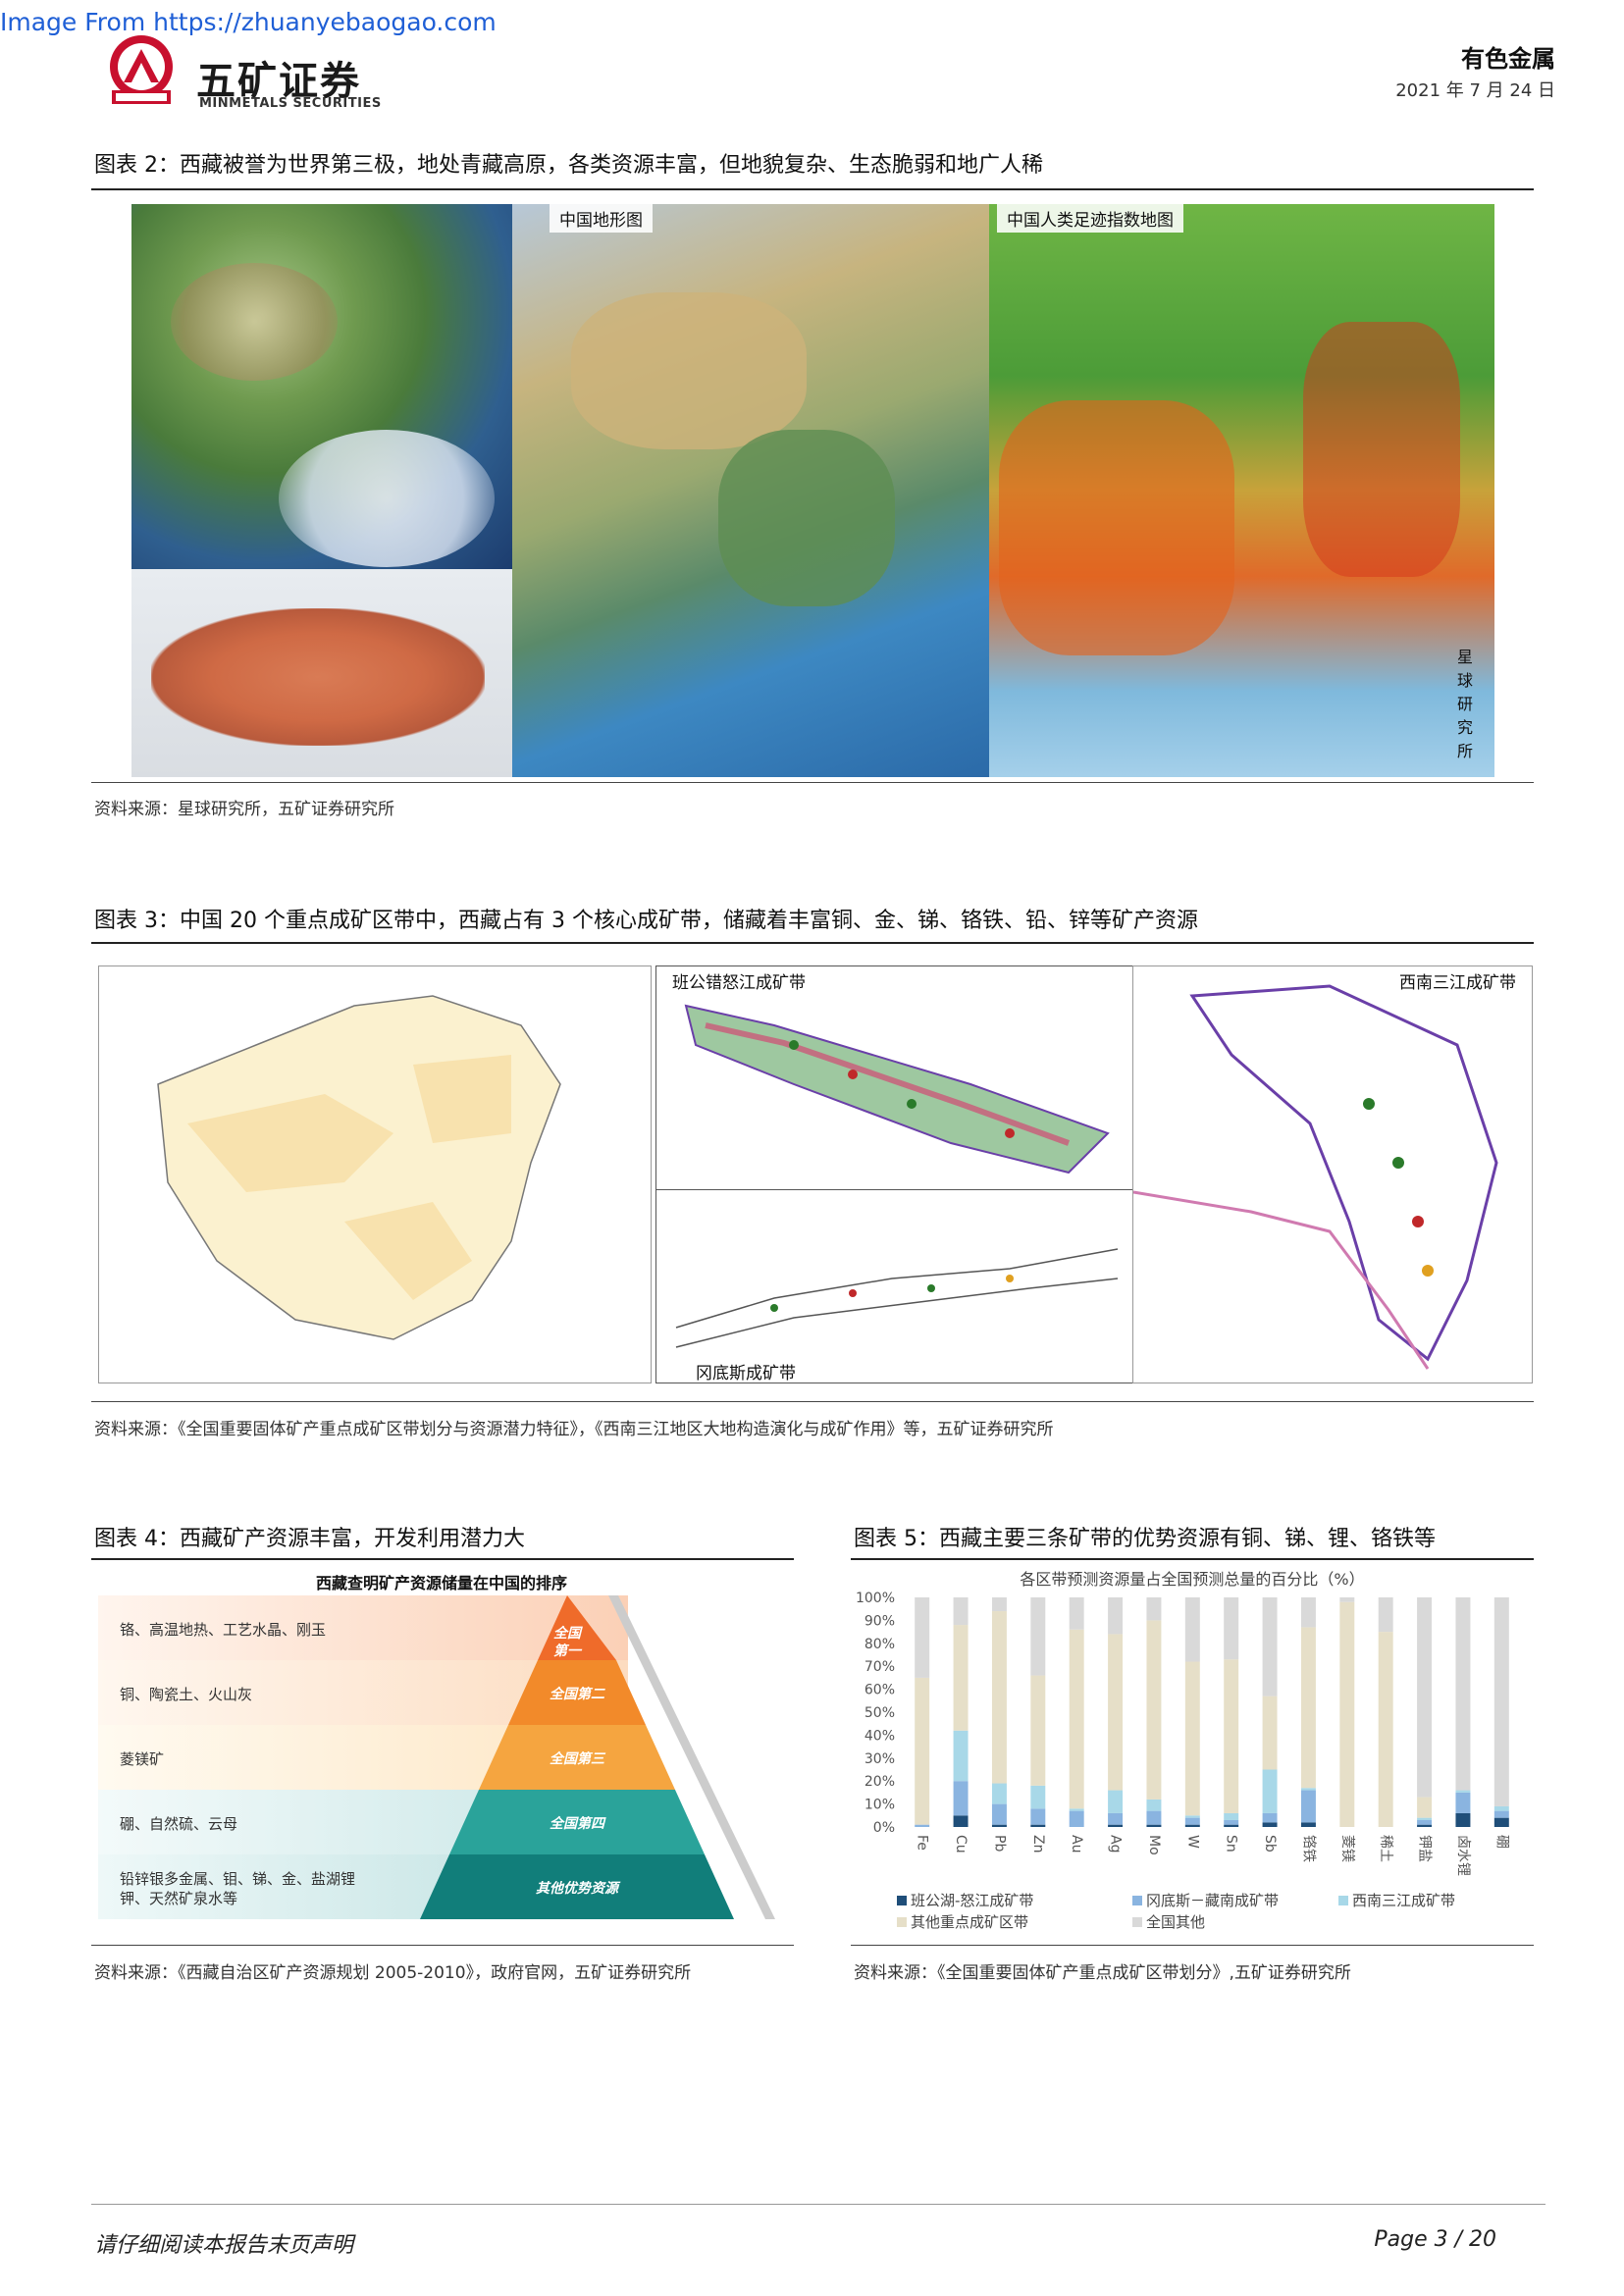 Image resolution: width=1624 pixels, height=2296 pixels. I want to click on gangdise-belt-svg, so click(897, 1298).